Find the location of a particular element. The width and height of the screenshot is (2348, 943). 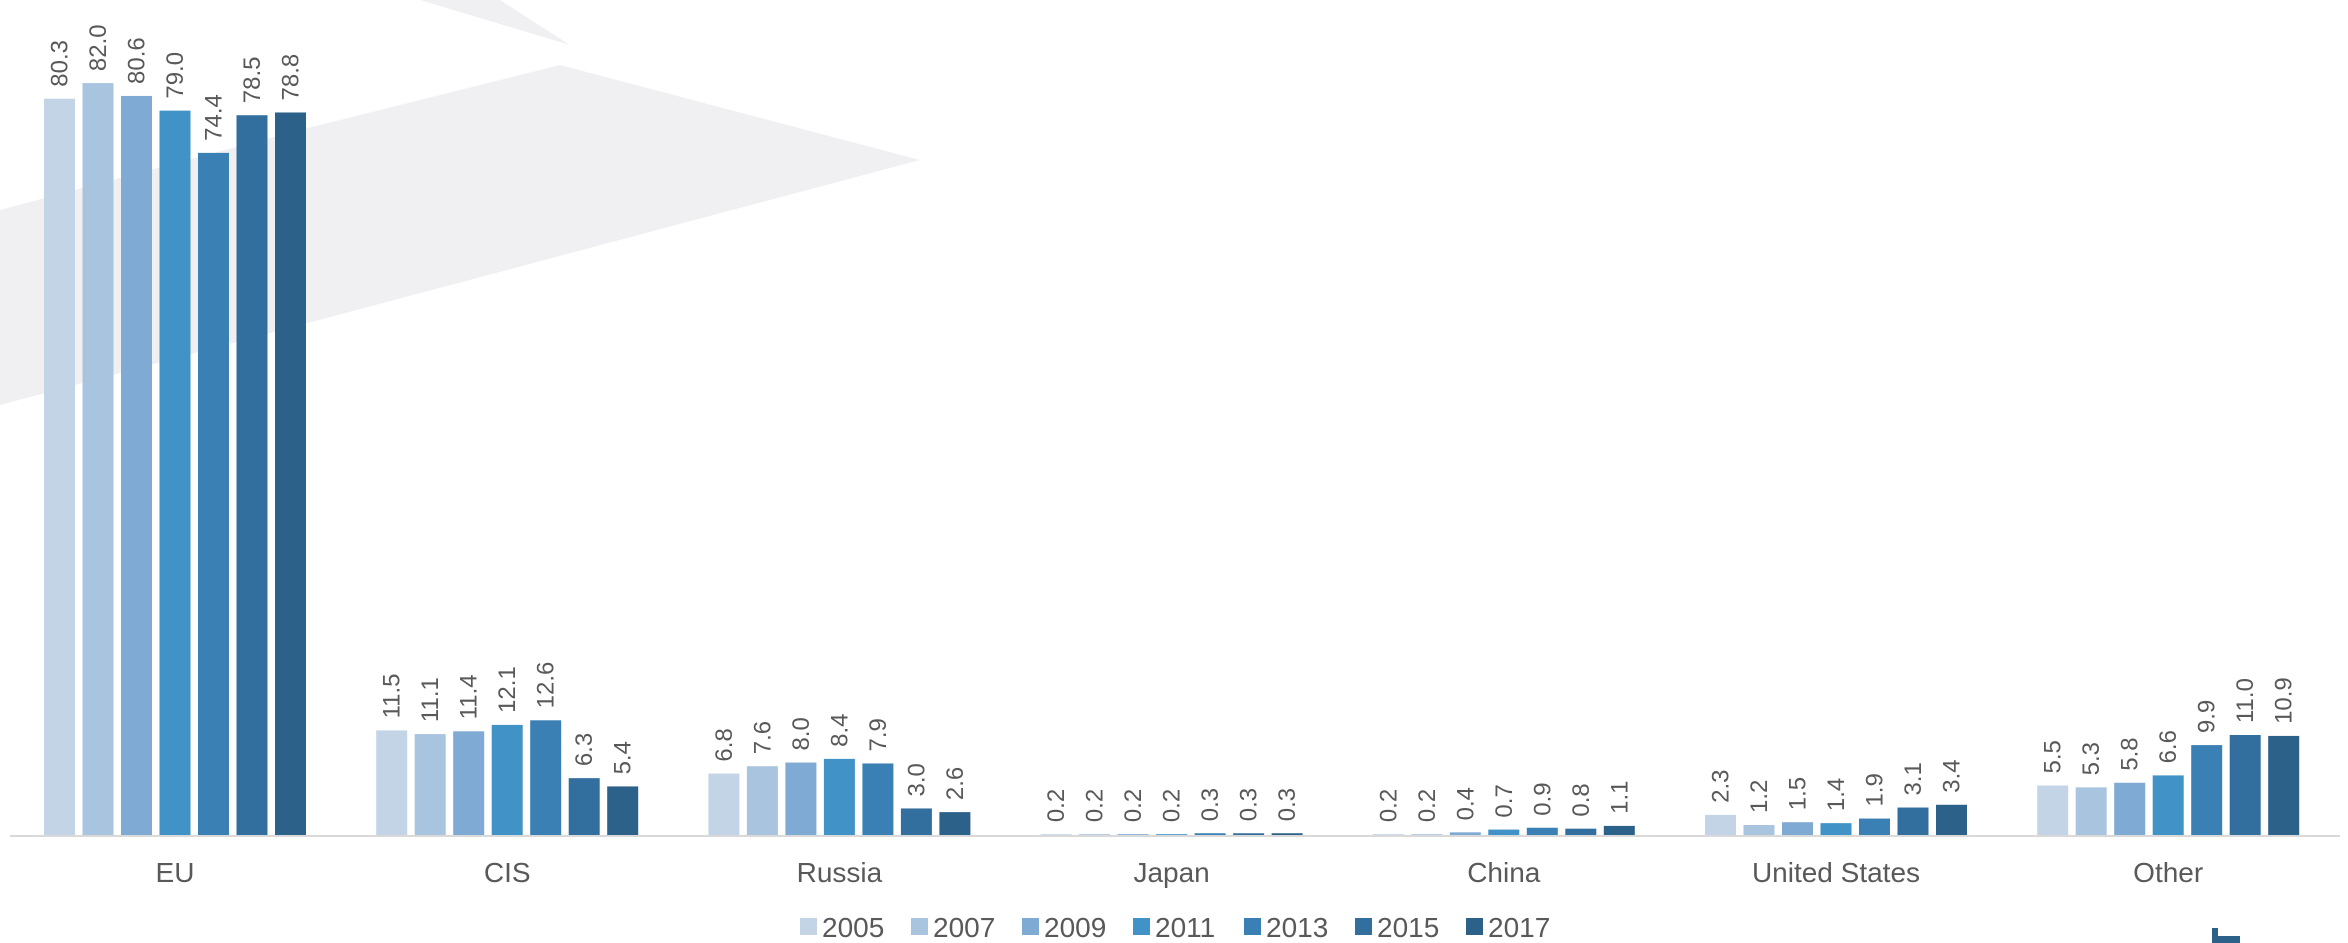

data-label-japan-2005: 0.2 is located at coordinates (1056, 805).